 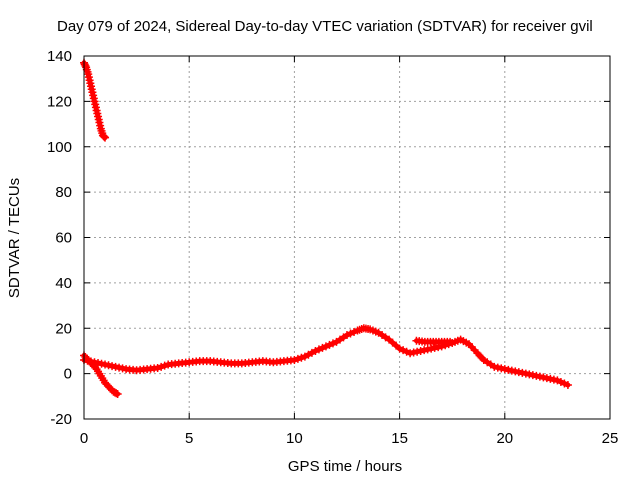 What do you see at coordinates (59, 147) in the screenshot?
I see `y-tick-label: 100` at bounding box center [59, 147].